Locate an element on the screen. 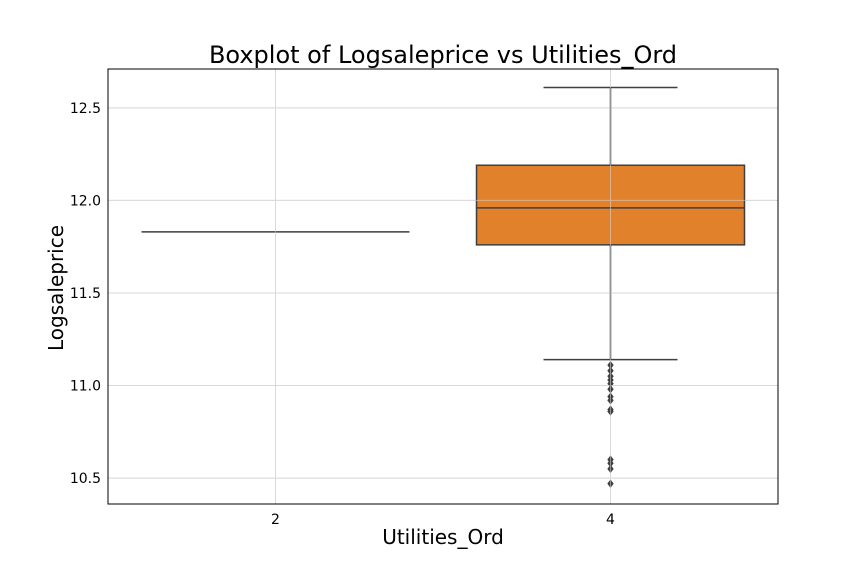  x-axis-label: Utilities_Ord is located at coordinates (443, 537).